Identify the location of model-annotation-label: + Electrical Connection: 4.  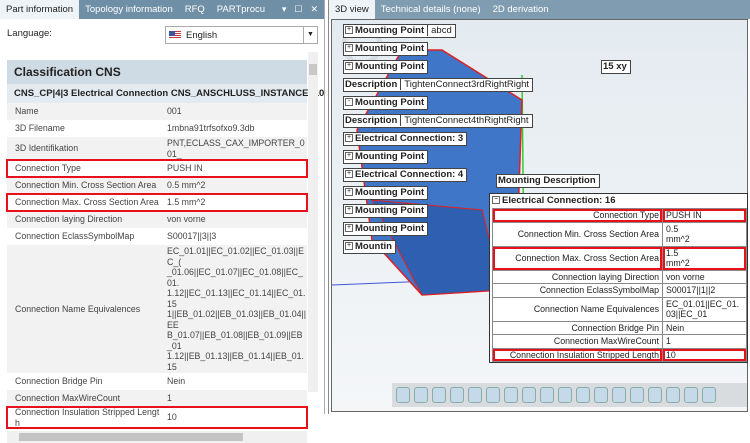
(405, 175).